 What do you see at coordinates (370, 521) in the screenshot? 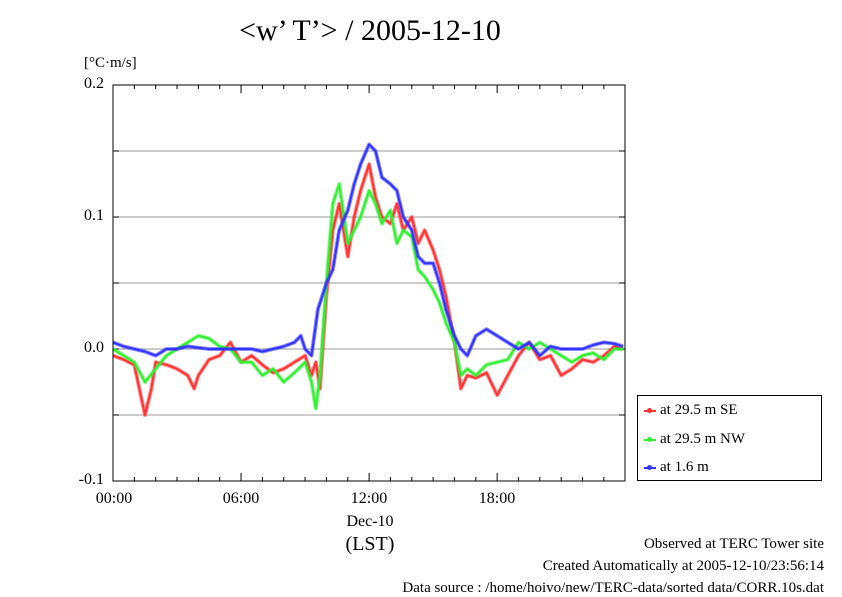
I see `x-axis-date-label: Dec-10` at bounding box center [370, 521].